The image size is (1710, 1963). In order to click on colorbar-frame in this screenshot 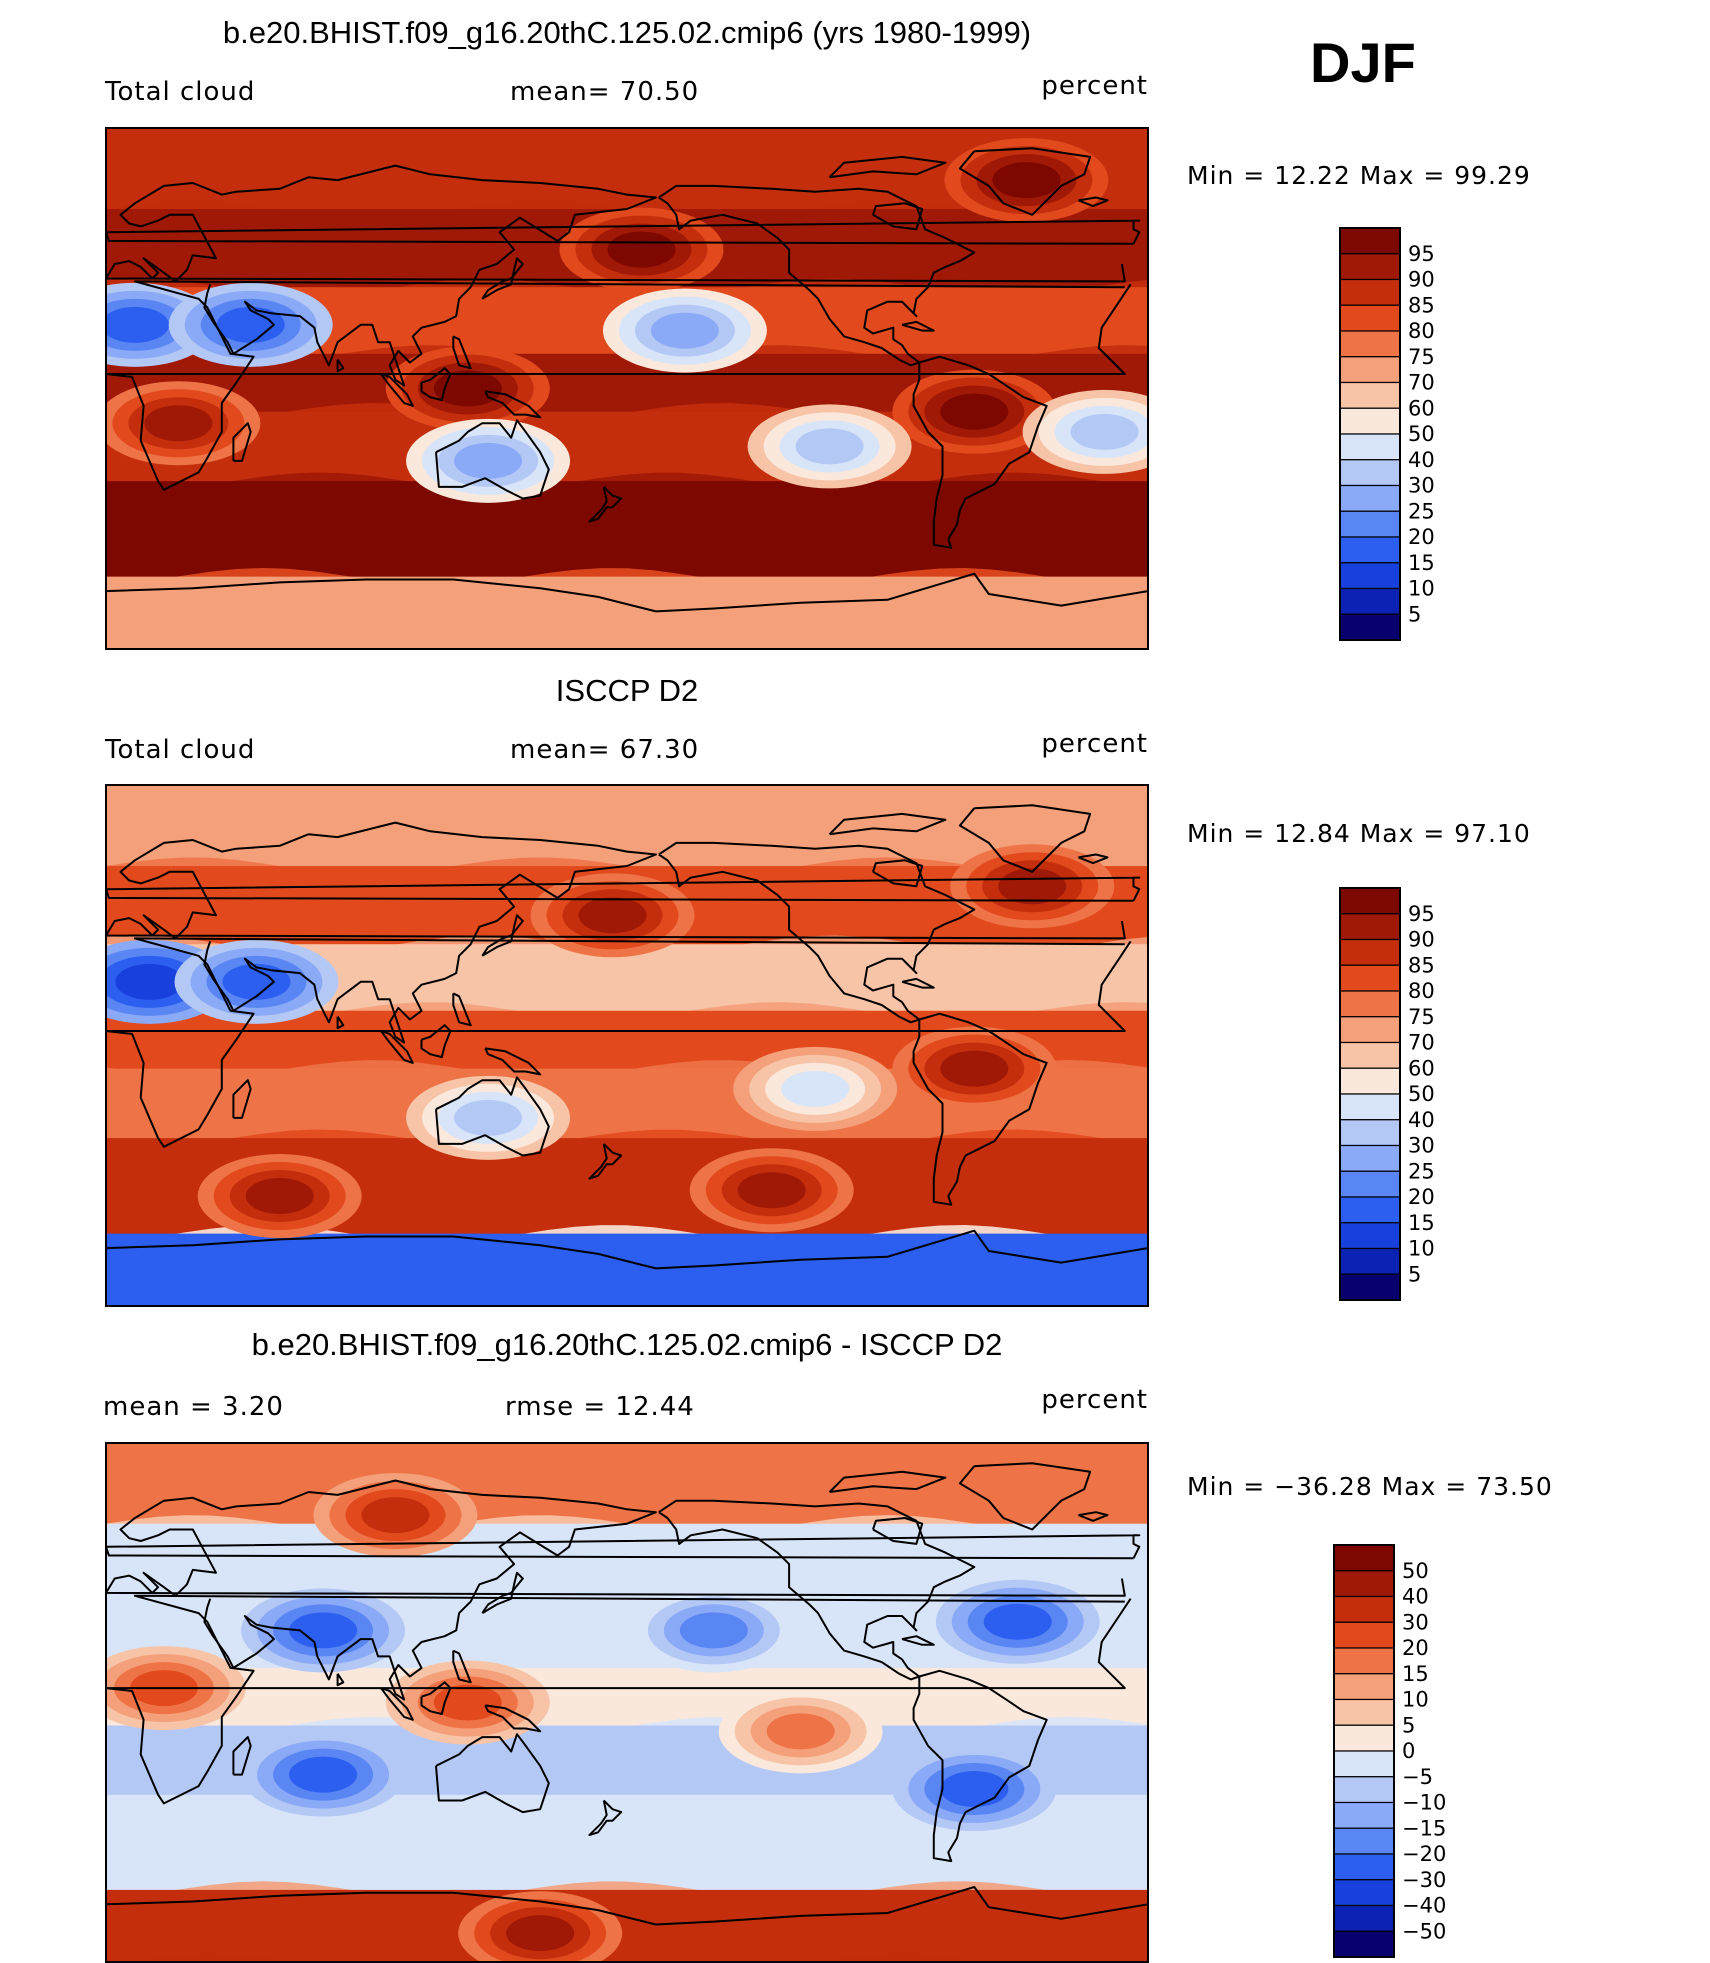, I will do `click(1364, 1751)`.